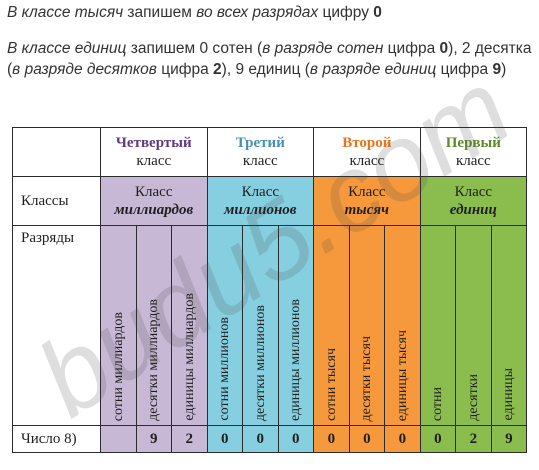 The image size is (539, 470). Describe the element at coordinates (473, 161) in the screenshot. I see `group-sub-1: класс` at that location.